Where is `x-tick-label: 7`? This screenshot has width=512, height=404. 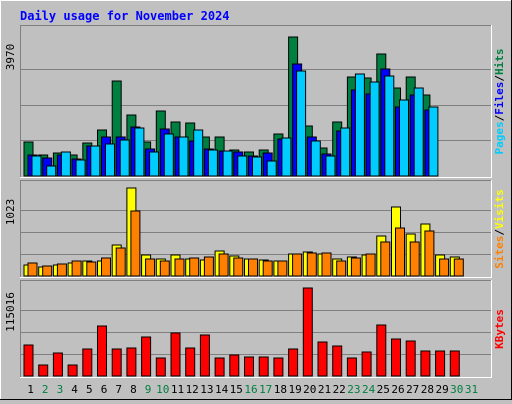 x-tick-label: 7 is located at coordinates (118, 389).